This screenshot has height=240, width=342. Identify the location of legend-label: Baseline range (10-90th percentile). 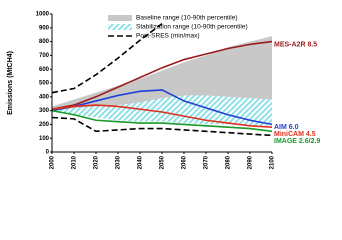
(187, 18).